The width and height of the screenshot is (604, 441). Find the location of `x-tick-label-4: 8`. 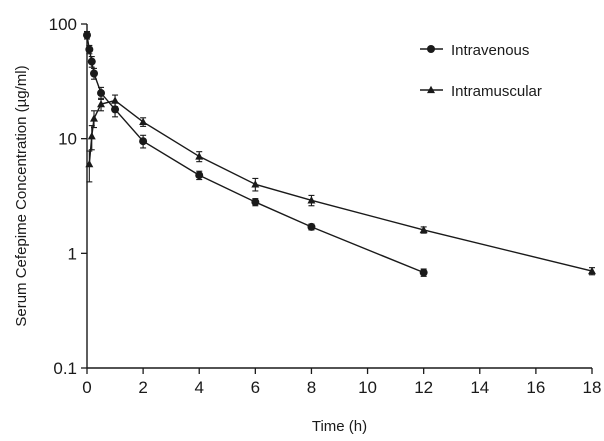

x-tick-label-4: 8 is located at coordinates (311, 387).